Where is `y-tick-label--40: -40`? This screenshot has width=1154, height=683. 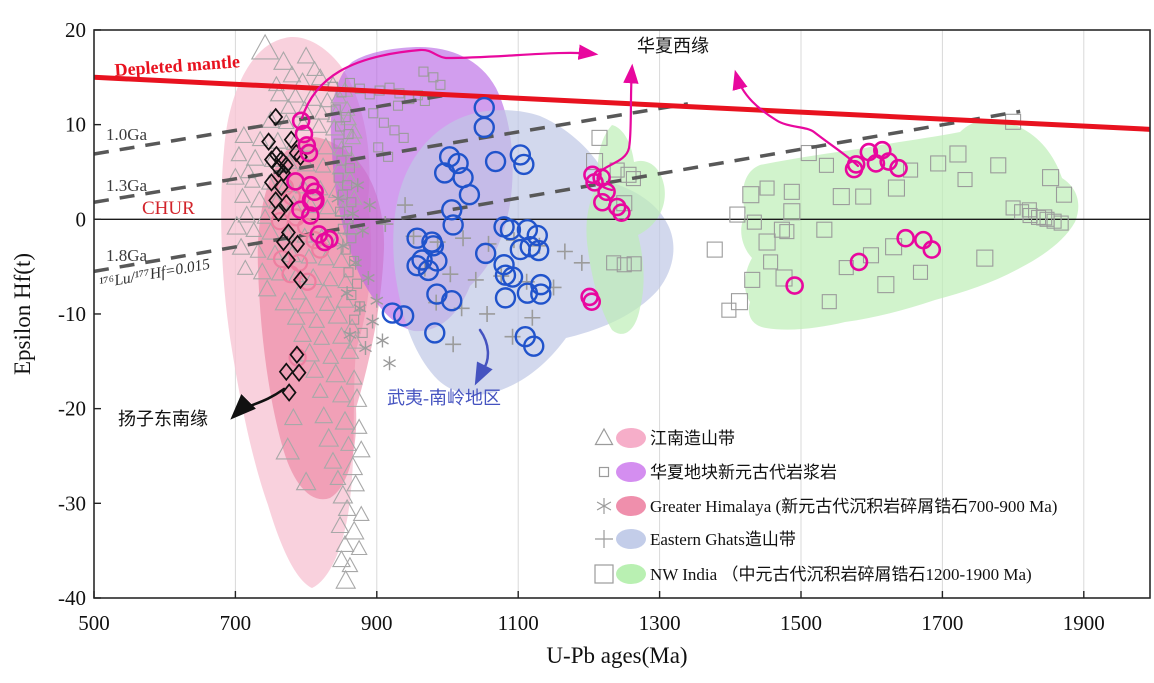 y-tick-label--40: -40 is located at coordinates (72, 598).